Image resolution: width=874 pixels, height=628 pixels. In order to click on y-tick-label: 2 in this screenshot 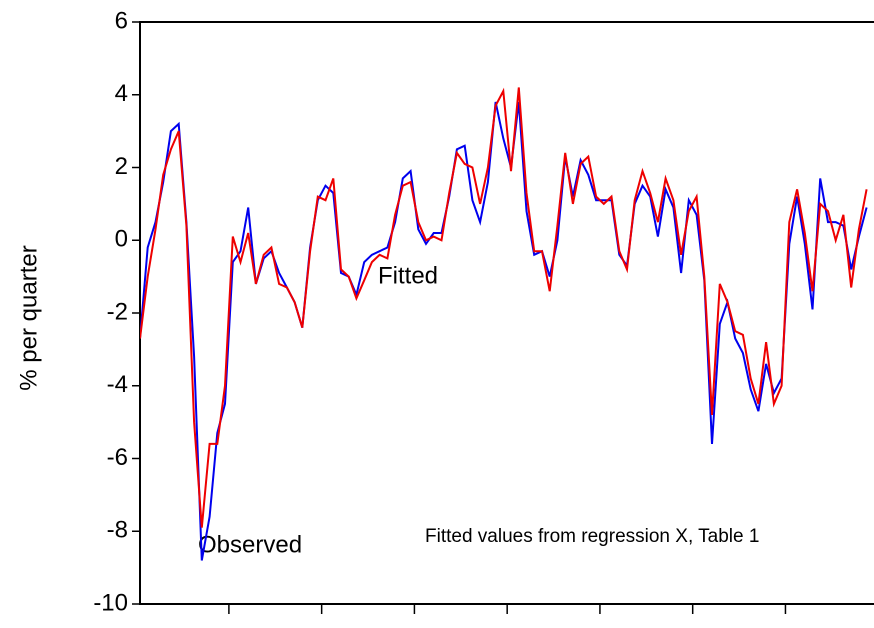, I will do `click(121, 166)`.